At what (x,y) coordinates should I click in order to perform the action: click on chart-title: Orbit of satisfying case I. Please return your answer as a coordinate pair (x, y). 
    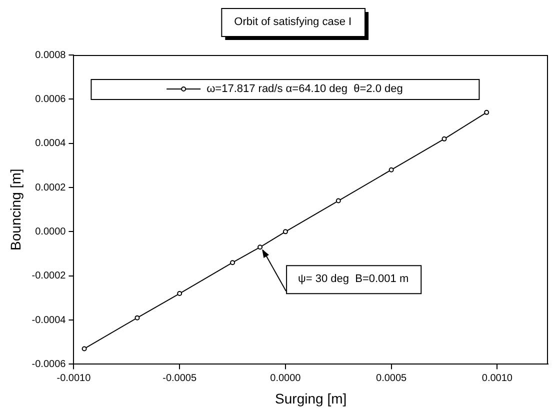
    Looking at the image, I should click on (293, 22).